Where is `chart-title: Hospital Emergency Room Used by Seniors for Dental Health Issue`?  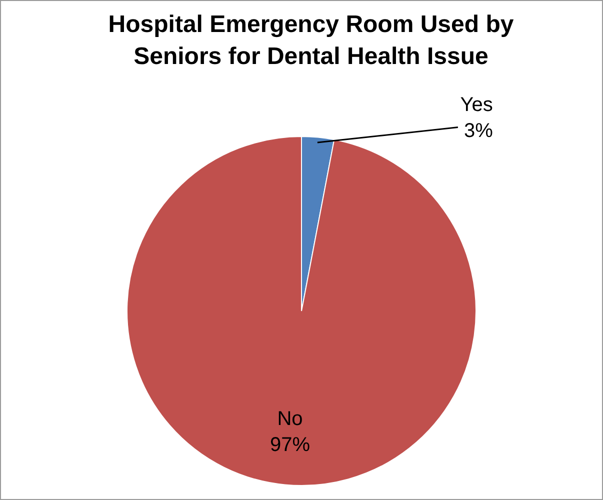 chart-title: Hospital Emergency Room Used by Seniors for Dental Health Issue is located at coordinates (311, 41).